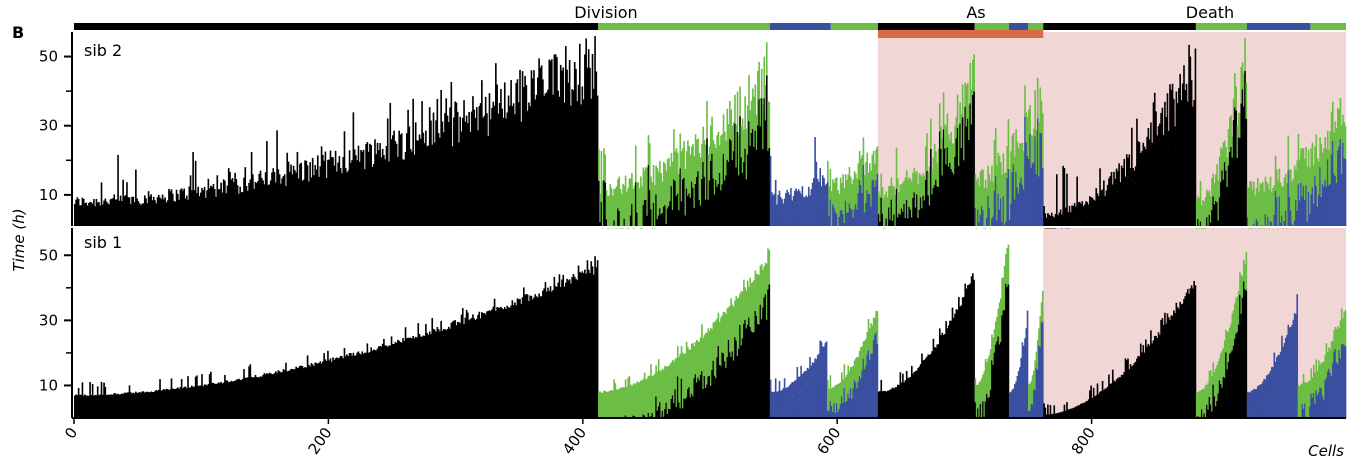 The height and width of the screenshot is (468, 1348). Describe the element at coordinates (1278, 26) in the screenshot. I see `annotation-segment-blue` at that location.